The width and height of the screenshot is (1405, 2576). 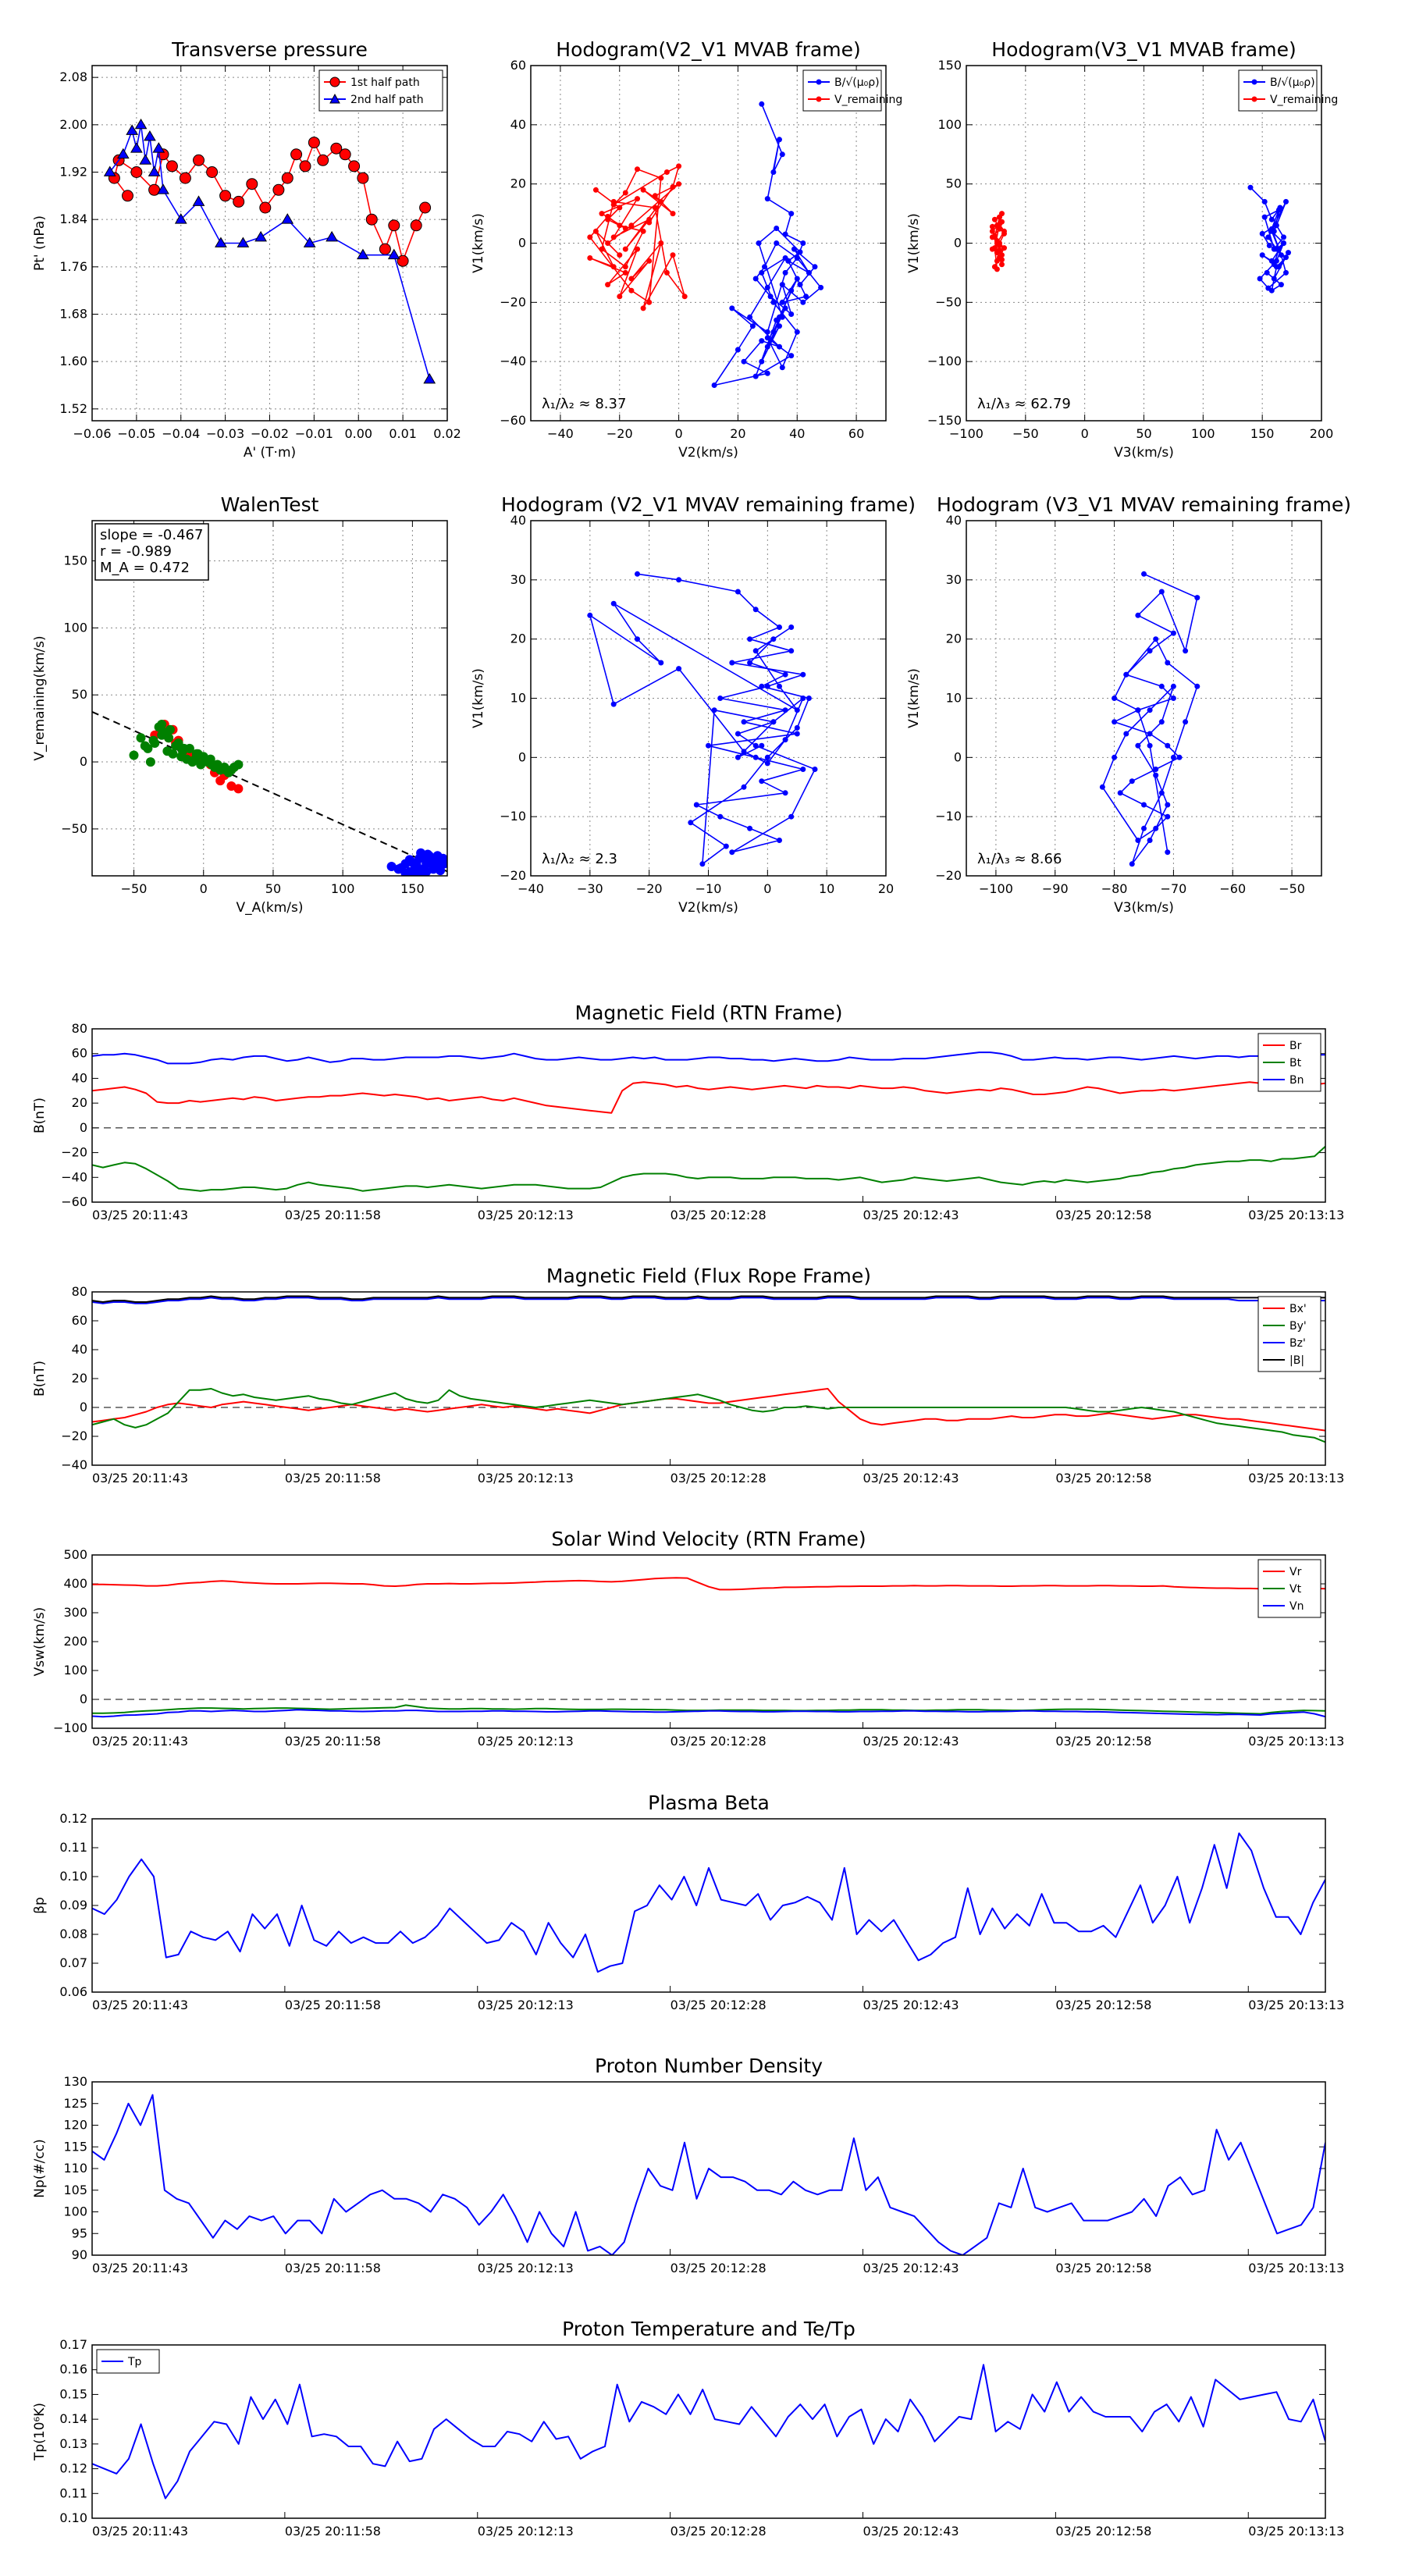 What do you see at coordinates (857, 82) in the screenshot?
I see `legend-label: B/√(μ₀ρ)` at bounding box center [857, 82].